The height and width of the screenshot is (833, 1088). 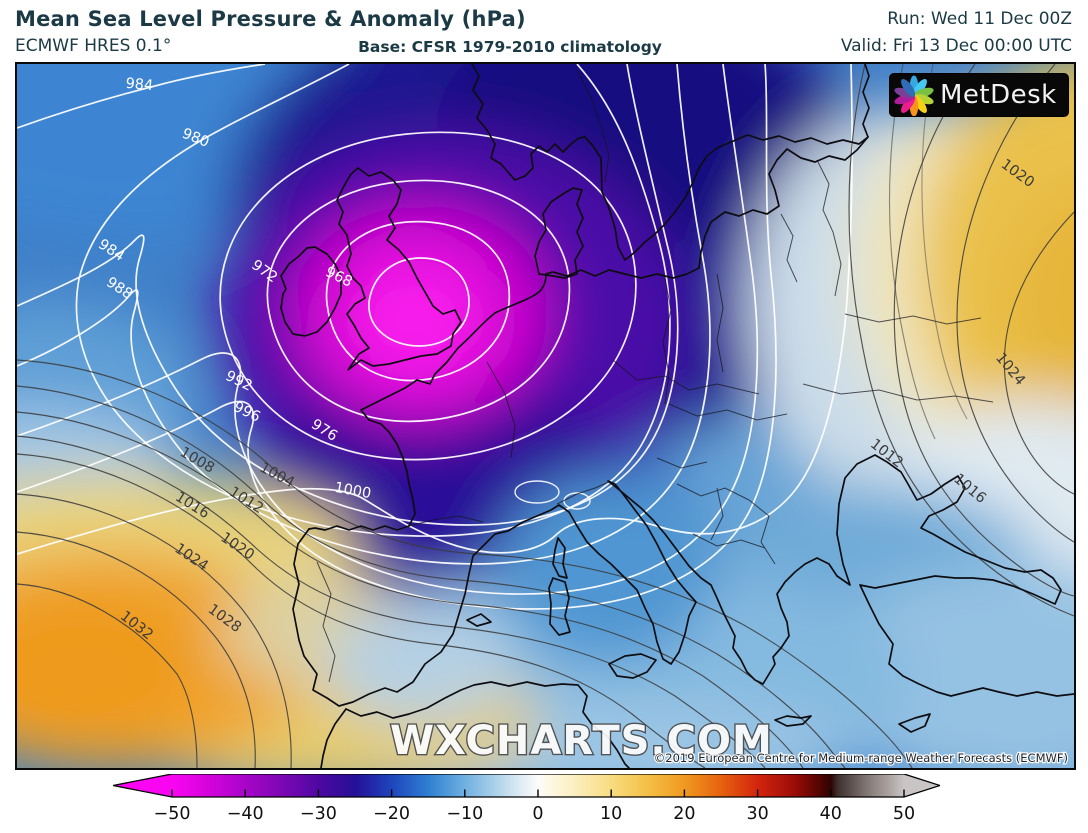 I want to click on colorbar-tick-label: 40, so click(x=831, y=814).